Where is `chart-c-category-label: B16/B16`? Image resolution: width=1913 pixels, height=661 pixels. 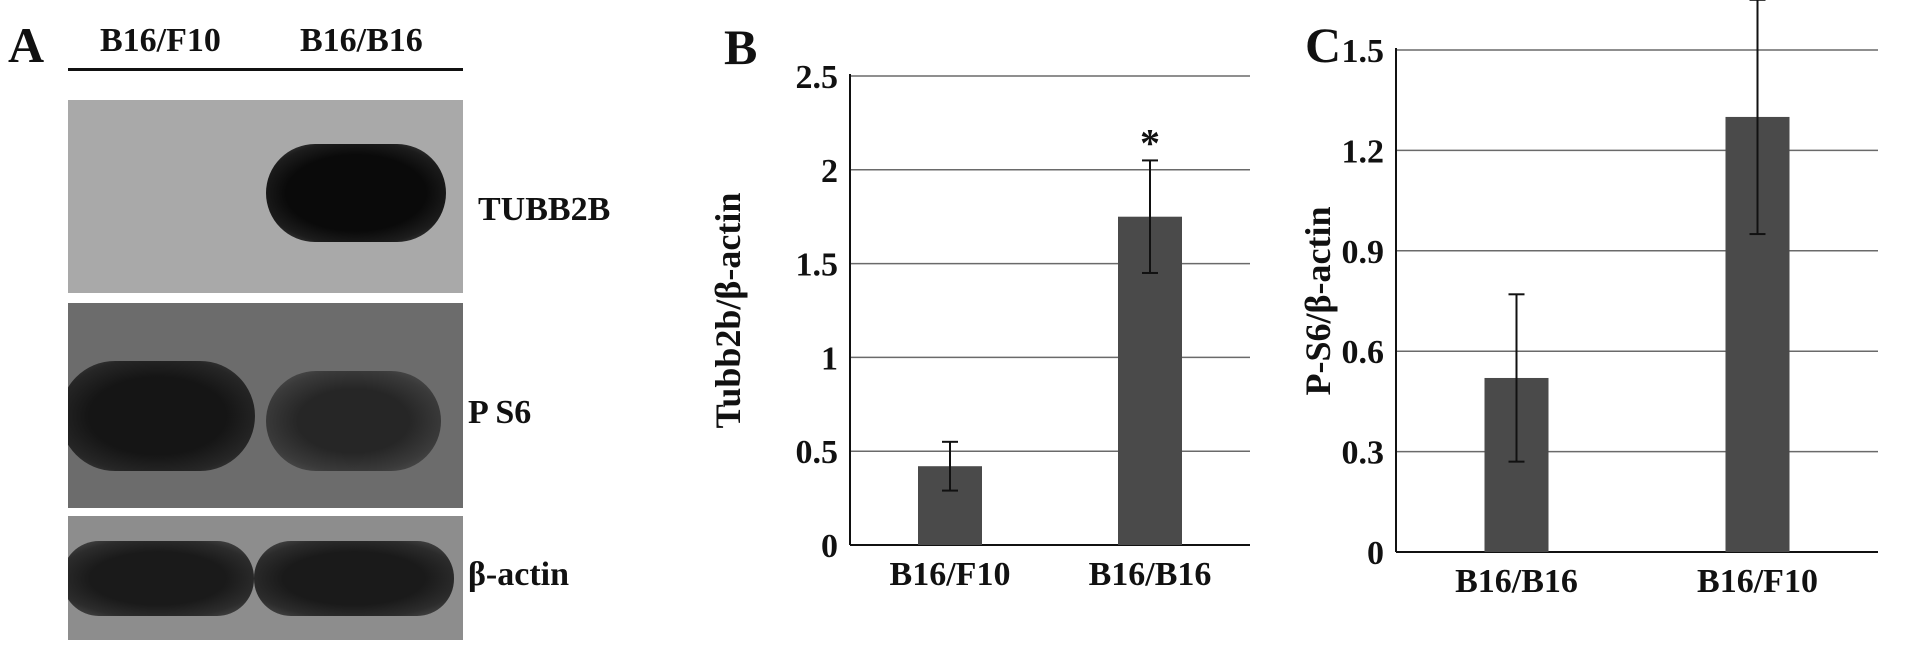 chart-c-category-label: B16/B16 is located at coordinates (1516, 581).